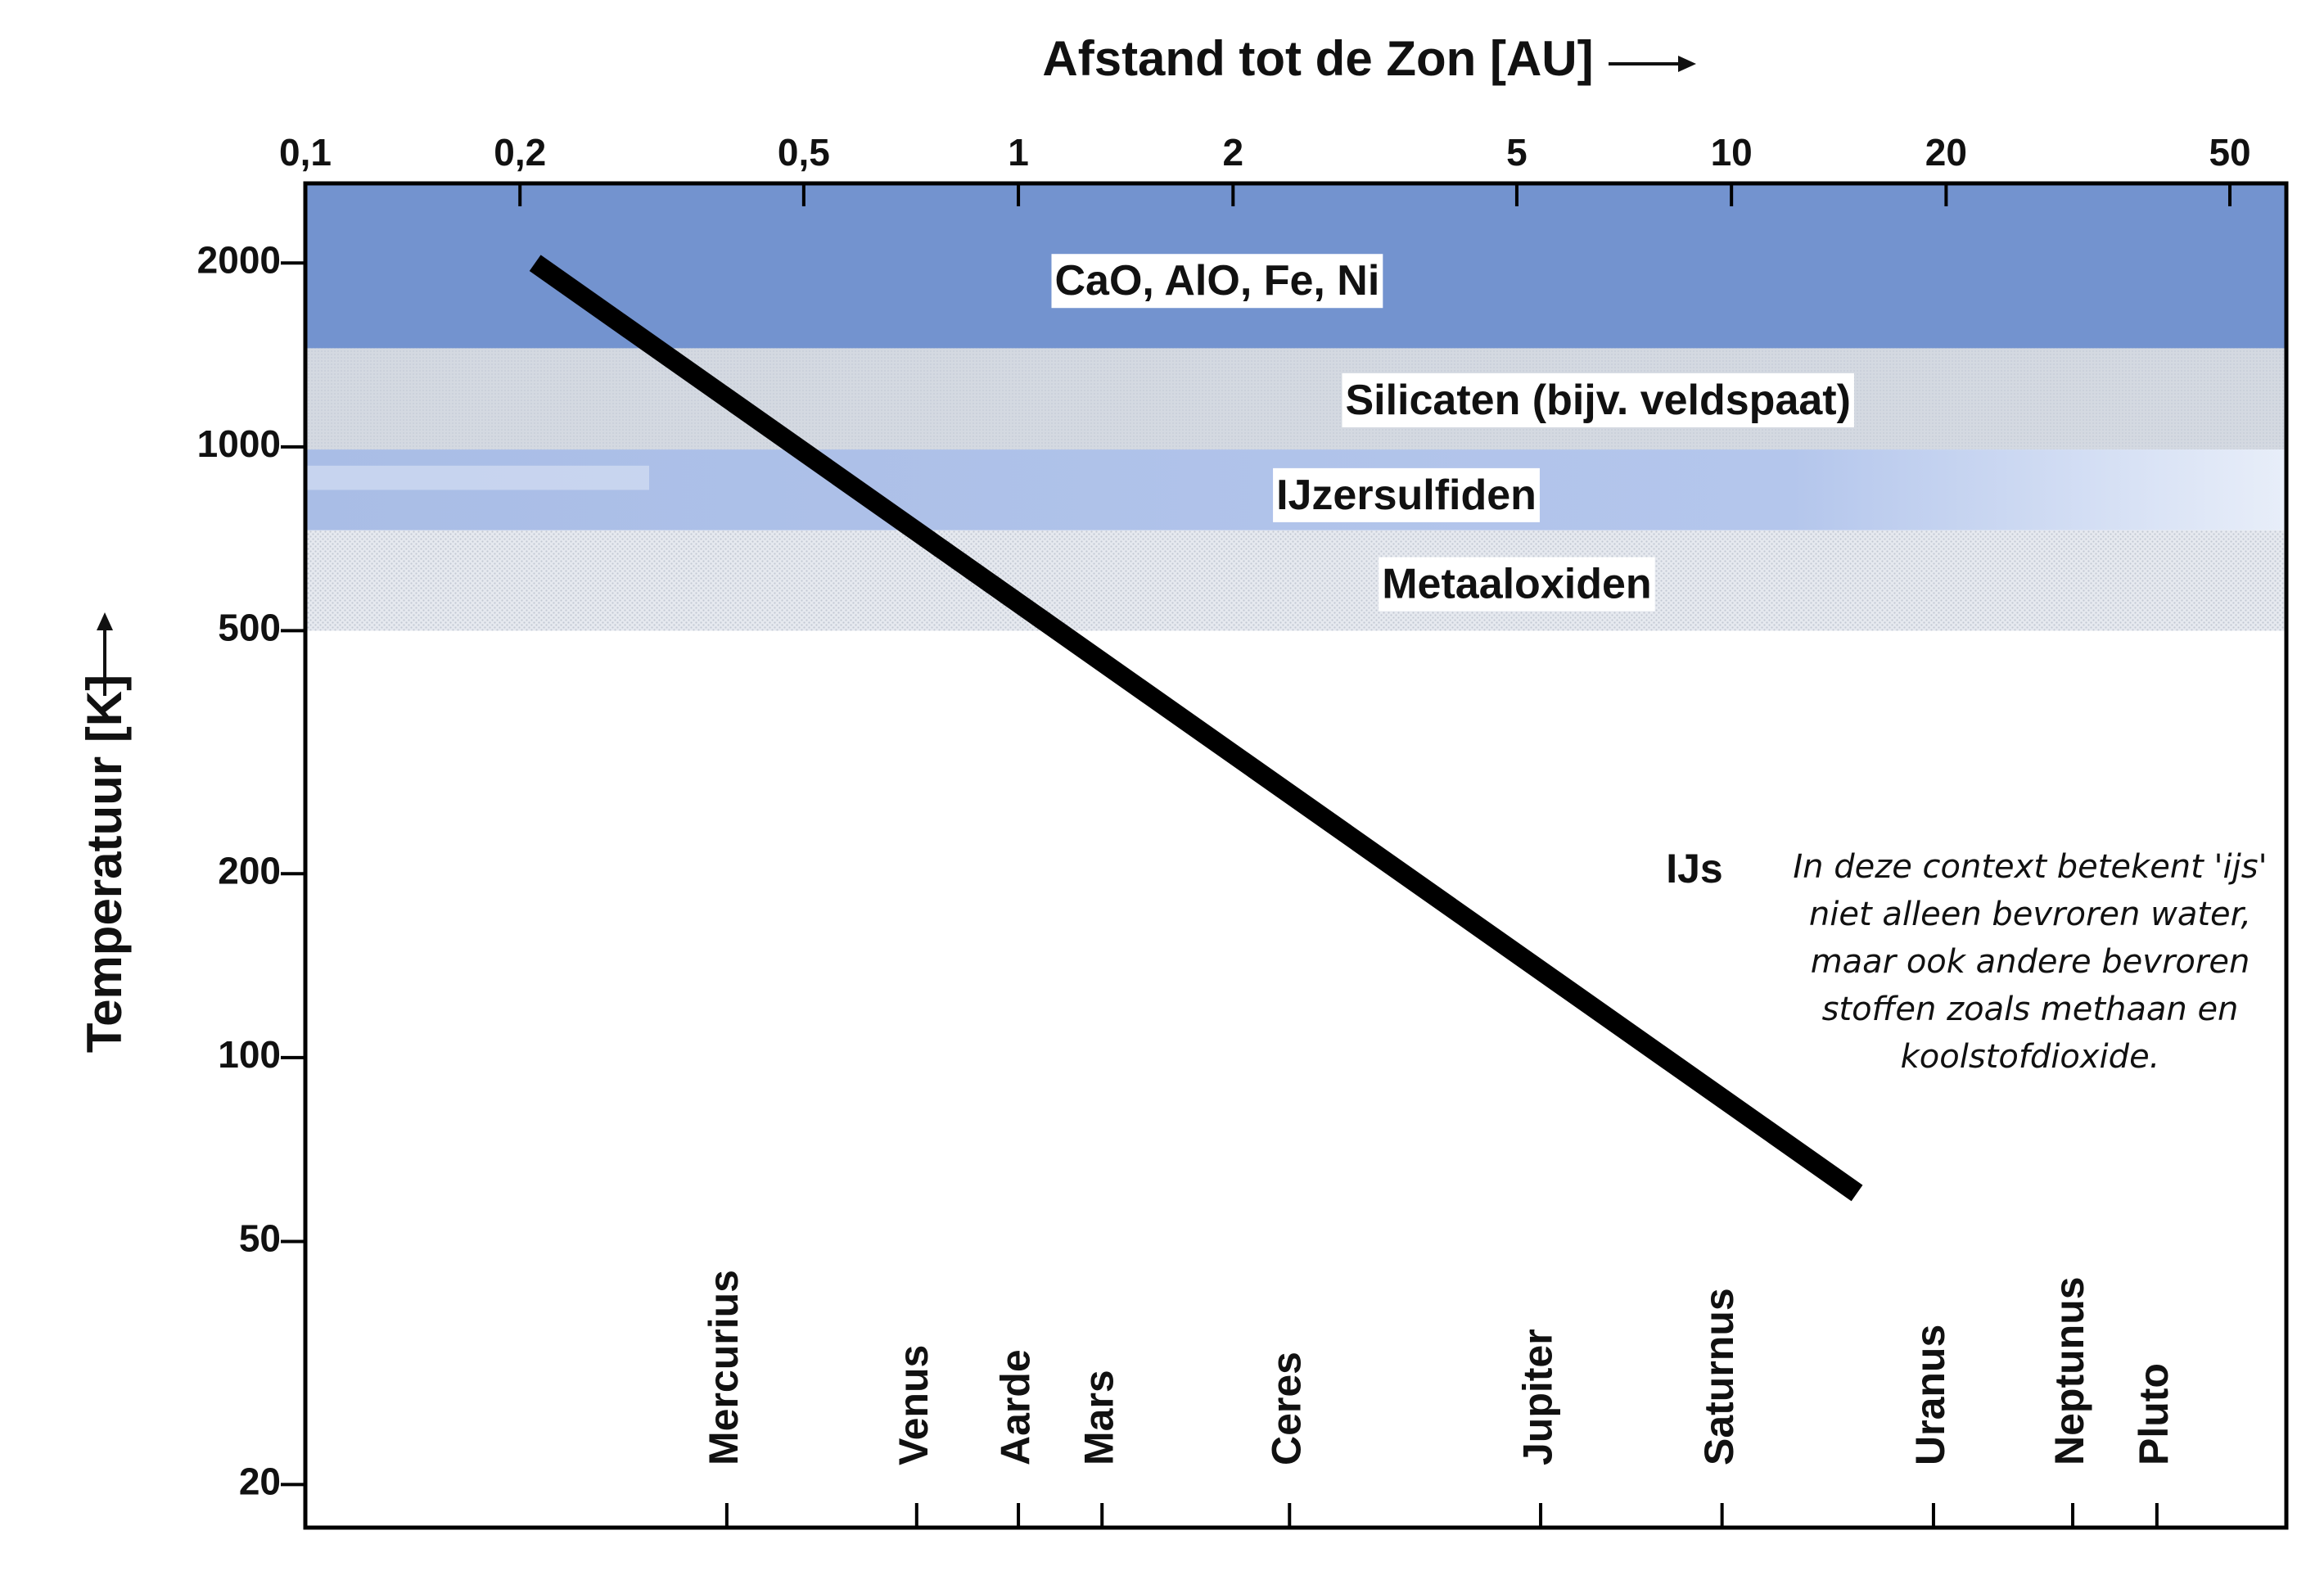 Image resolution: width=2324 pixels, height=1580 pixels. Describe the element at coordinates (1537, 1397) in the screenshot. I see `planet-label-jupiter: Jupiter` at that location.